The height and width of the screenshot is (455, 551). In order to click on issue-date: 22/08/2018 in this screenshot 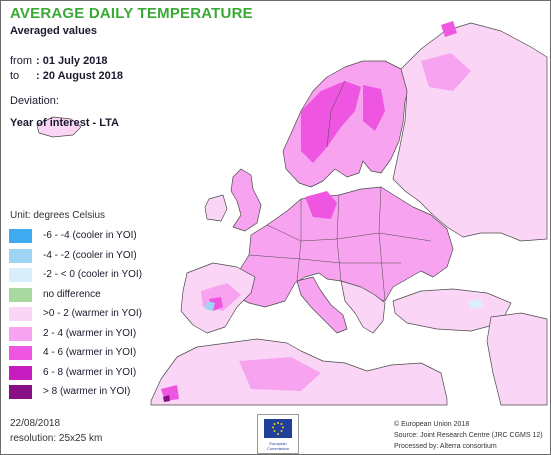, I will do `click(35, 423)`.